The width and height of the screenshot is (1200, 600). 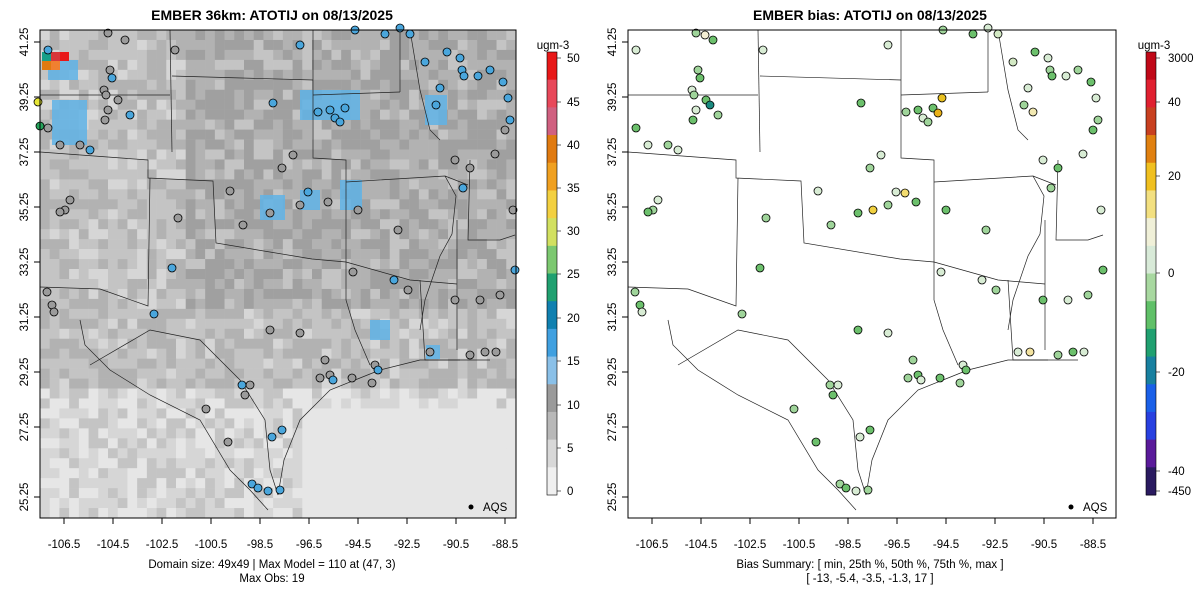 I want to click on colorbar-tick-label: 20, so click(x=1174, y=177).